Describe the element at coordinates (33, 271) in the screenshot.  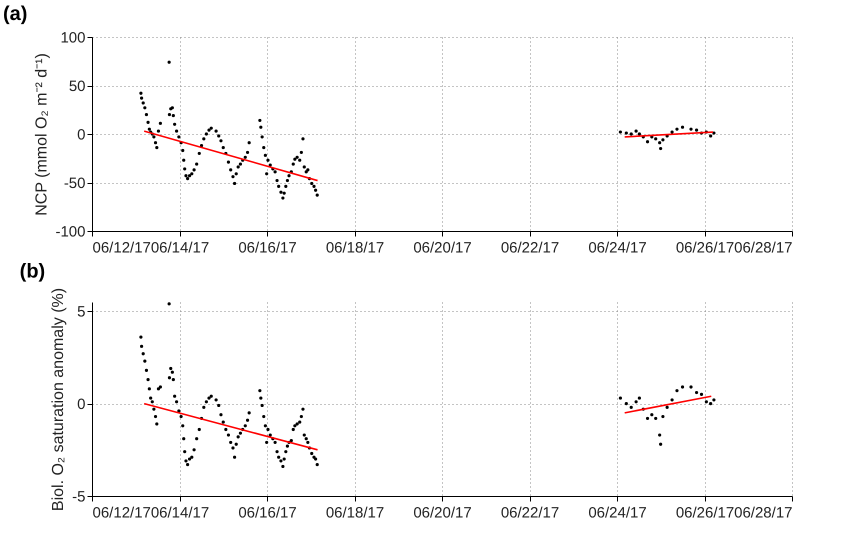
I see `chart-title: (b)` at that location.